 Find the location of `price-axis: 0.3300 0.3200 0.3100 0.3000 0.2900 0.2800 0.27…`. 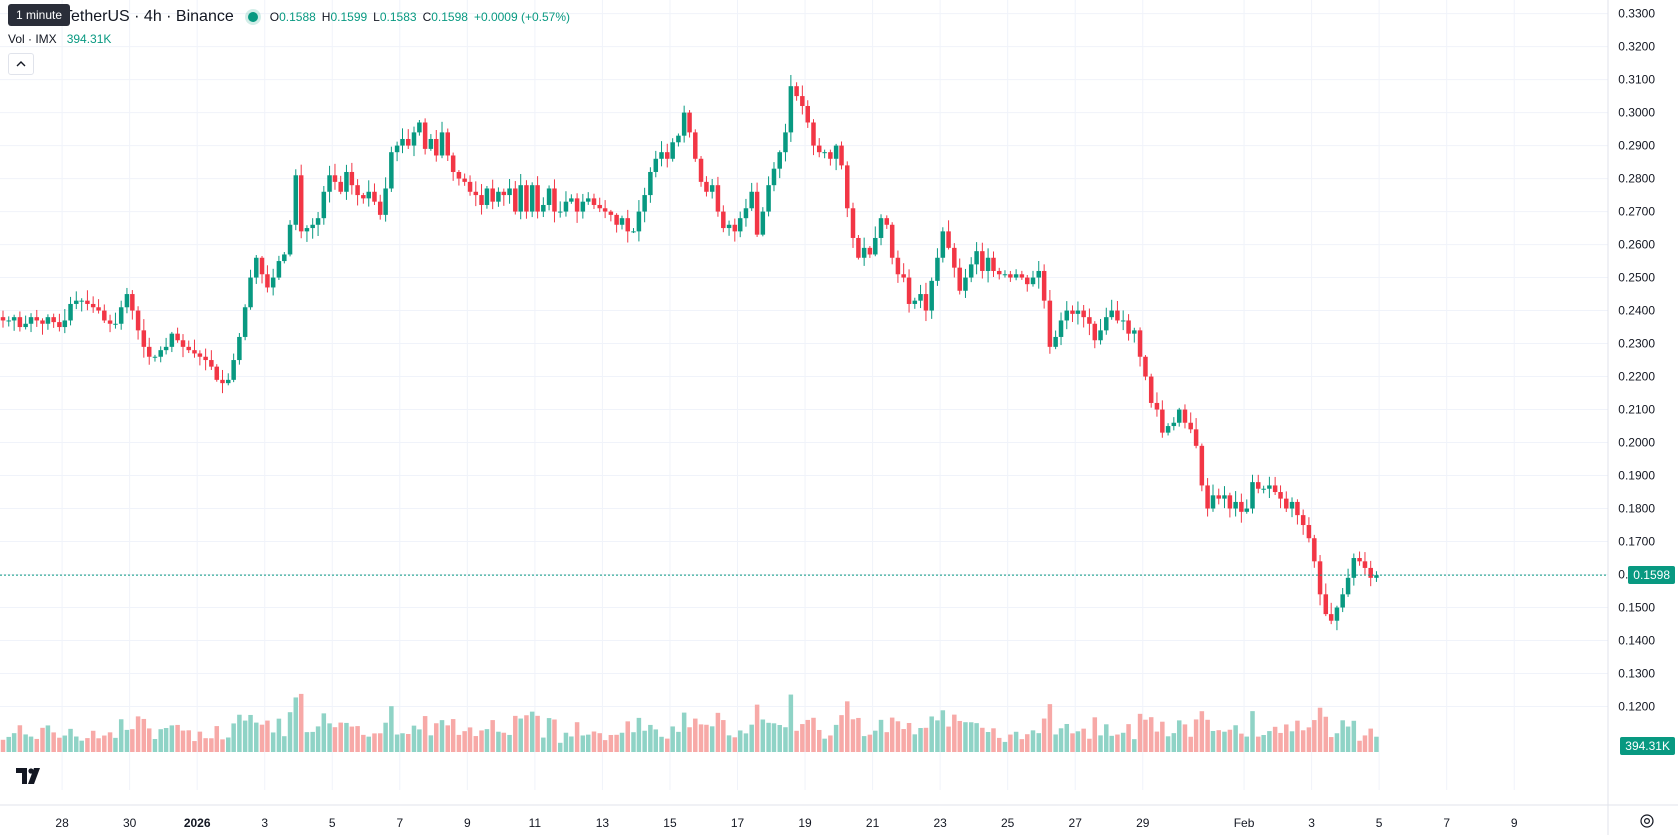

price-axis: 0.3300 0.3200 0.3100 0.3000 0.2900 0.2800 0.27… is located at coordinates (1636, 360).